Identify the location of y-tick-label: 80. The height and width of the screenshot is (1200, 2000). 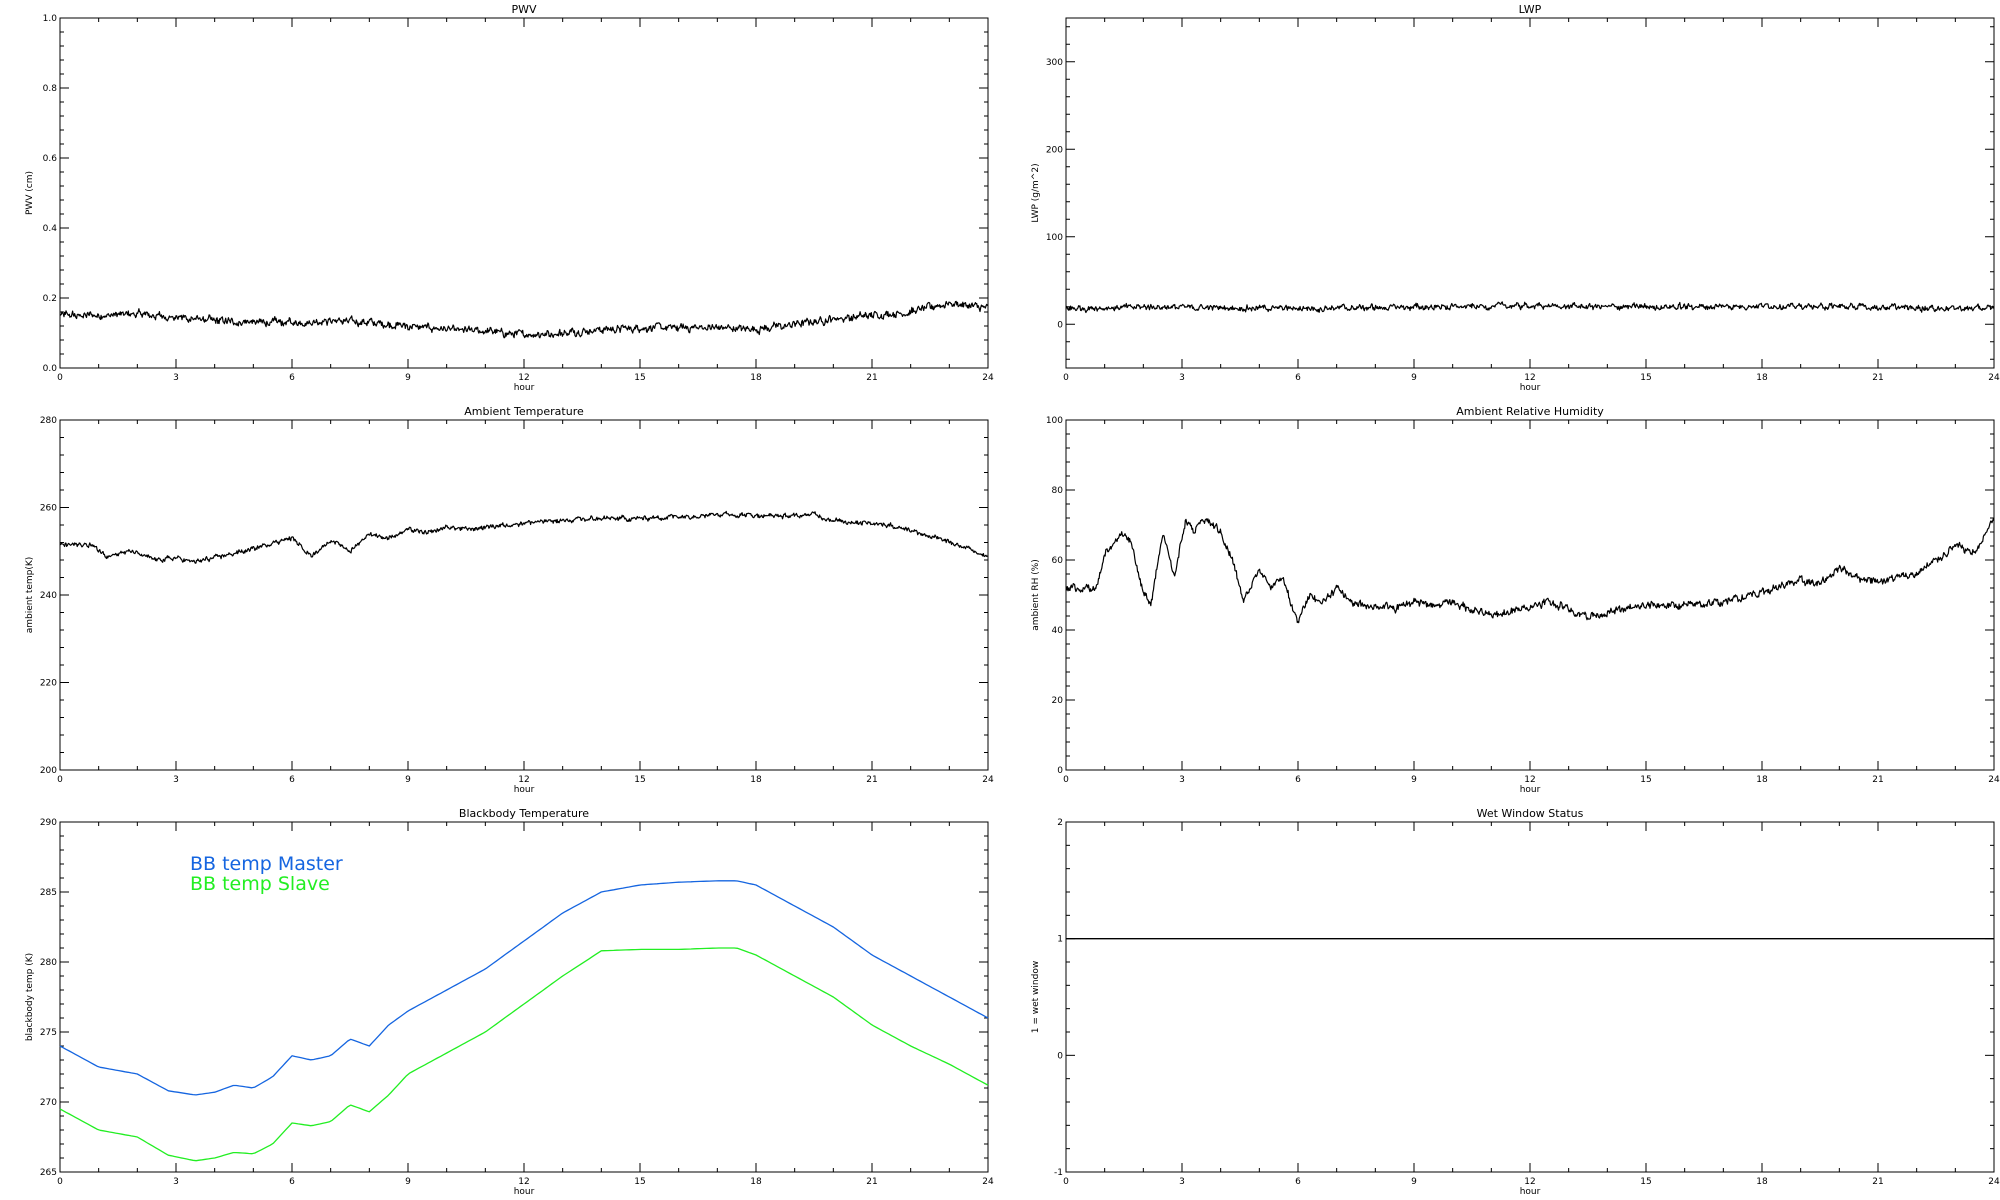
(1058, 491).